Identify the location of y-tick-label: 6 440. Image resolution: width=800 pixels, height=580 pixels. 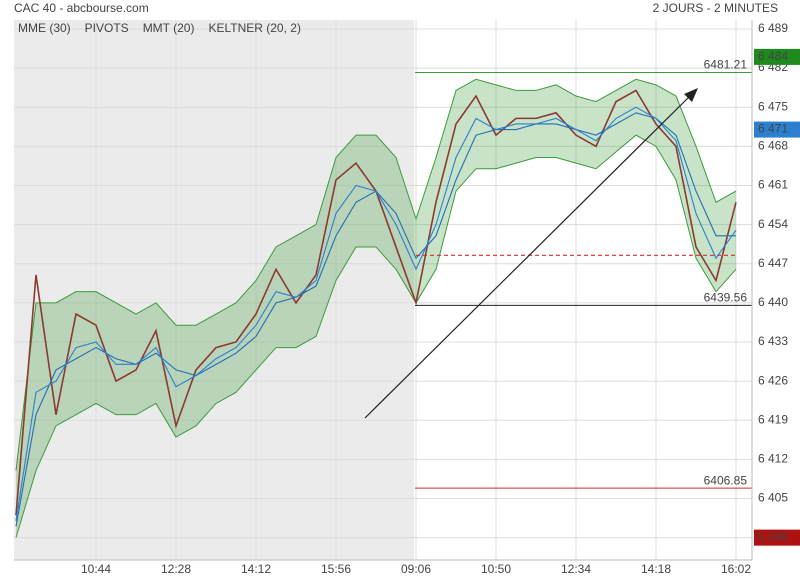
(773, 302).